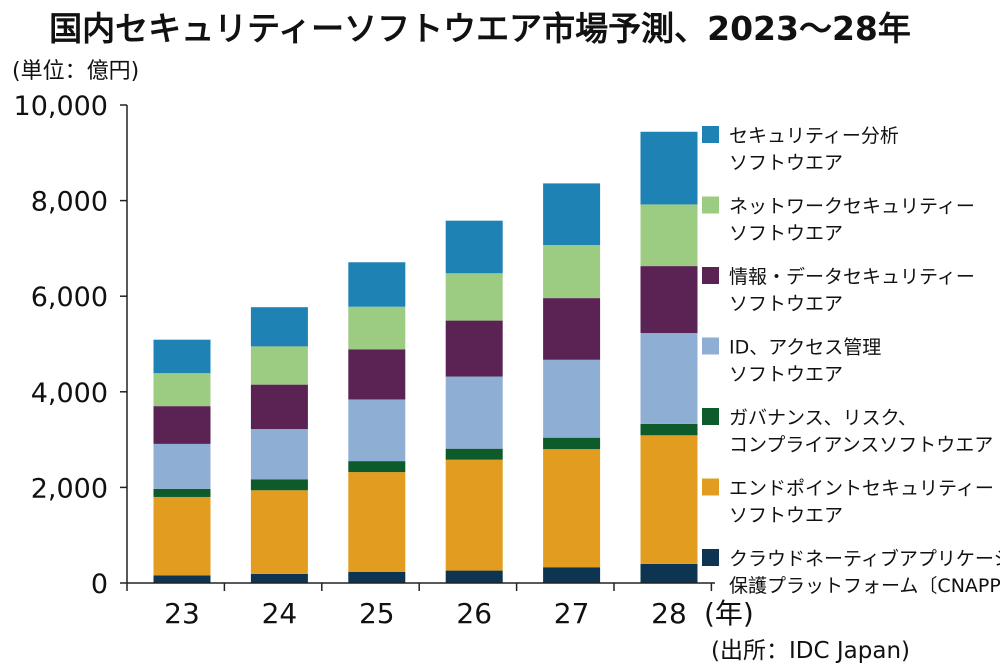 This screenshot has height=666, width=1000. Describe the element at coordinates (280, 613) in the screenshot. I see `x-tick-label: 24` at that location.